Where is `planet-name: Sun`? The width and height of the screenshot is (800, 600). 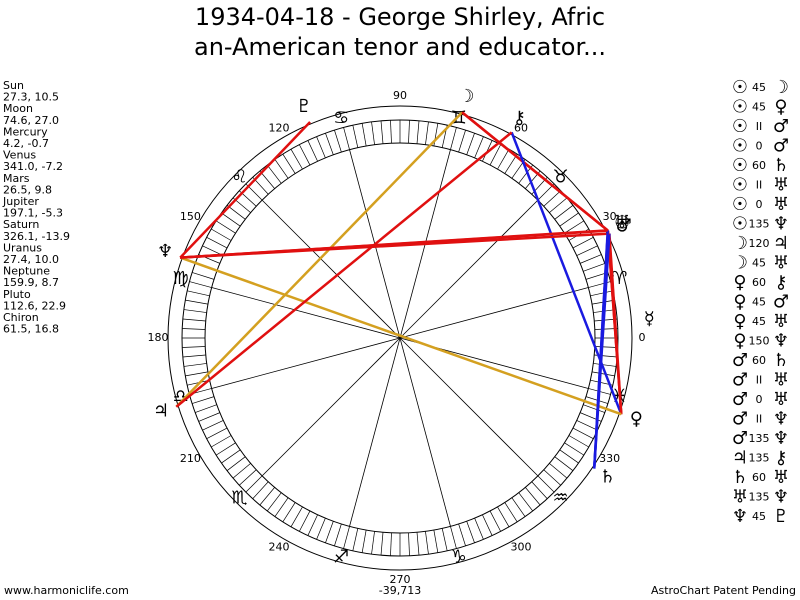 planet-name: Sun is located at coordinates (13, 85).